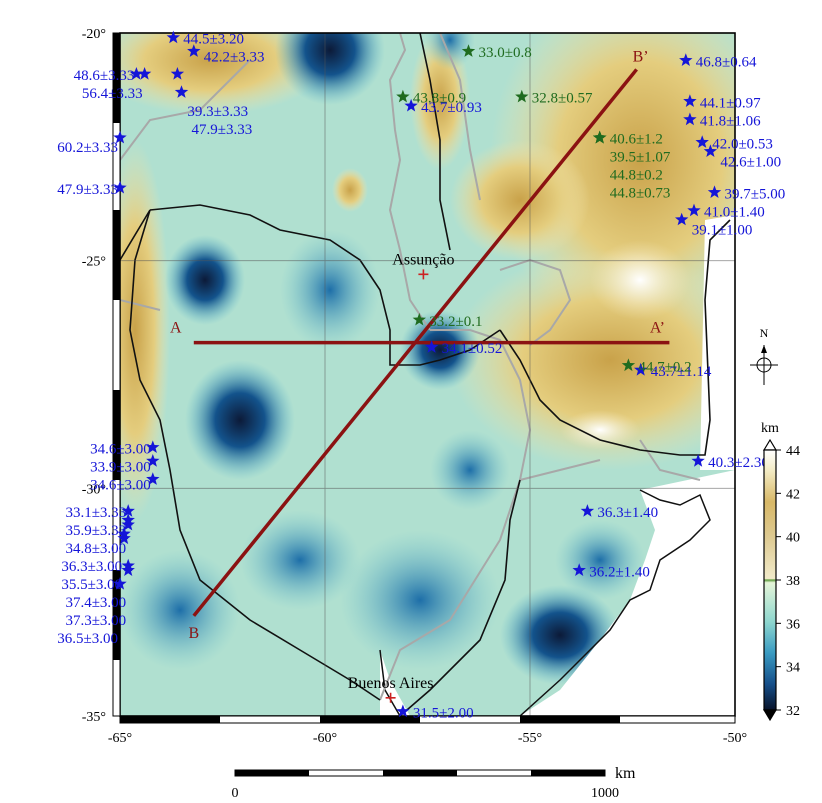 Image resolution: width=822 pixels, height=803 pixels. What do you see at coordinates (793, 668) in the screenshot?
I see `colorbar-tick-label: 34` at bounding box center [793, 668].